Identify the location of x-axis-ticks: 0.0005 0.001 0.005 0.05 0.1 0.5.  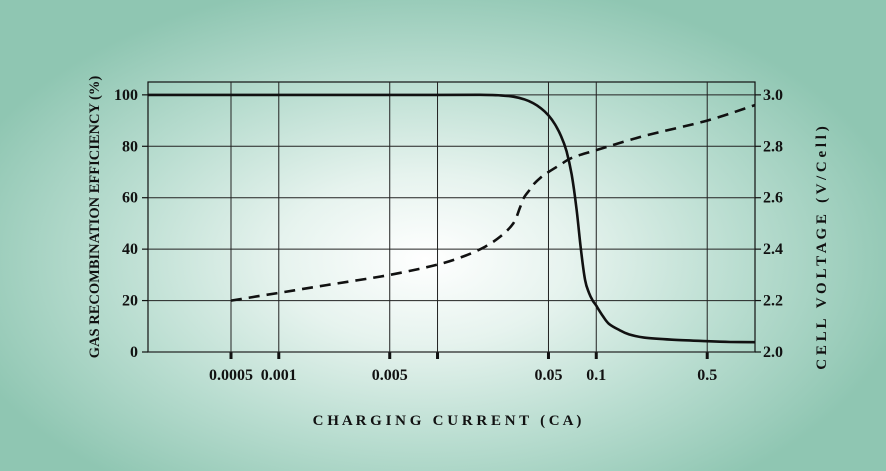
(463, 375).